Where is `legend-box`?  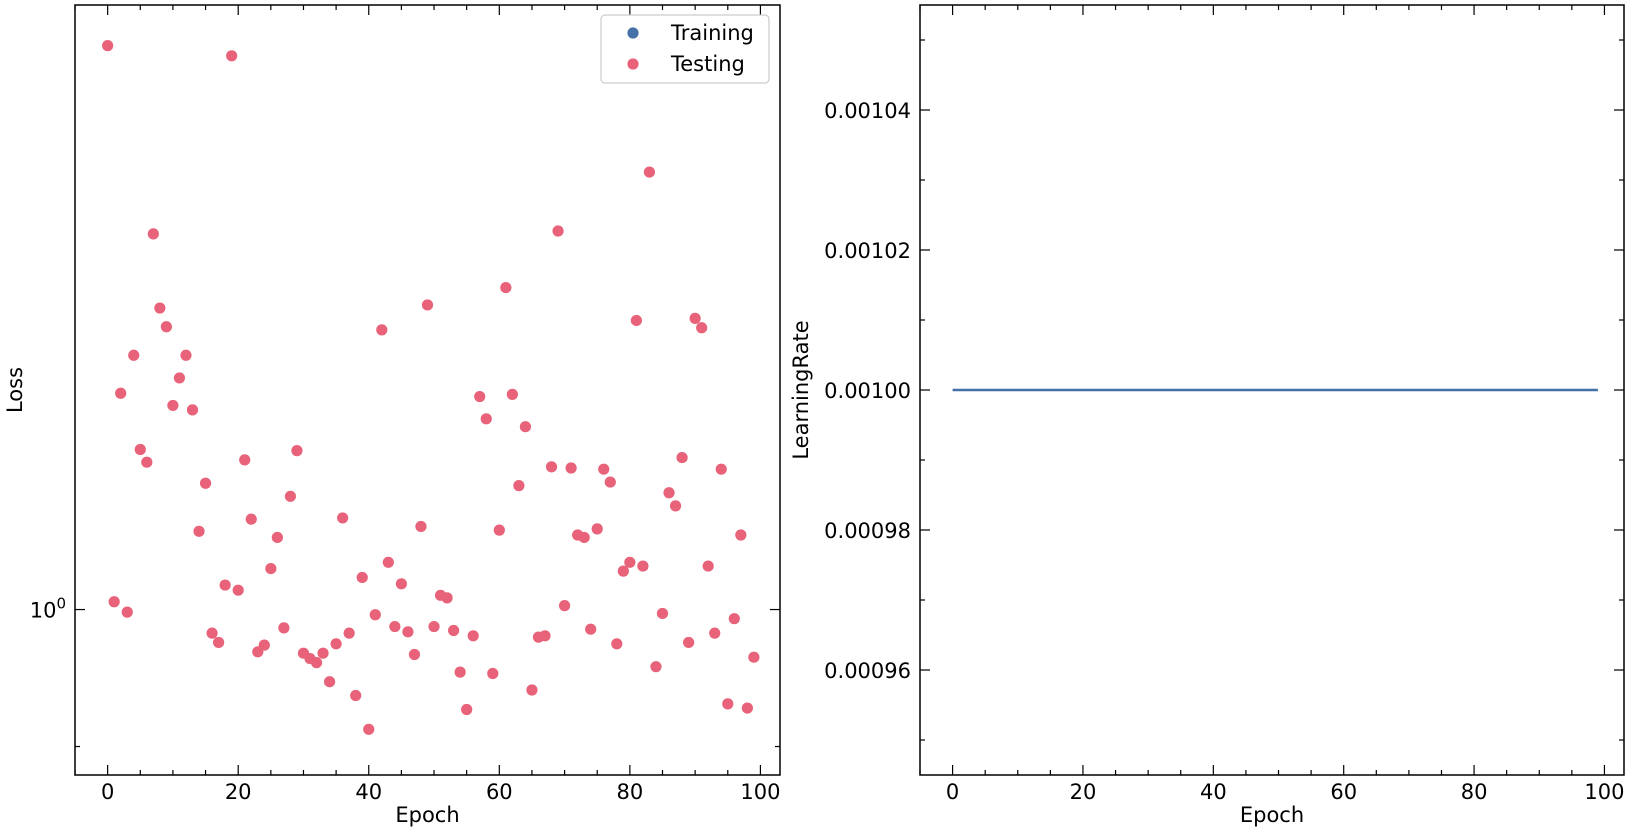 legend-box is located at coordinates (685, 49).